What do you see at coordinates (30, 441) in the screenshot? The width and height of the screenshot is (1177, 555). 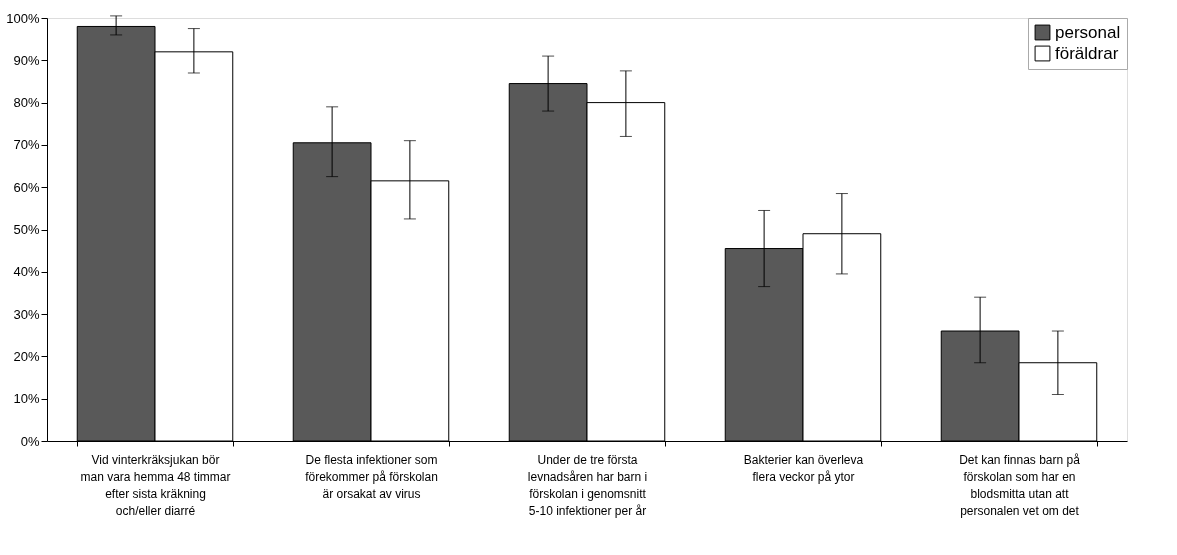 I see `y-tick-label: 0%` at bounding box center [30, 441].